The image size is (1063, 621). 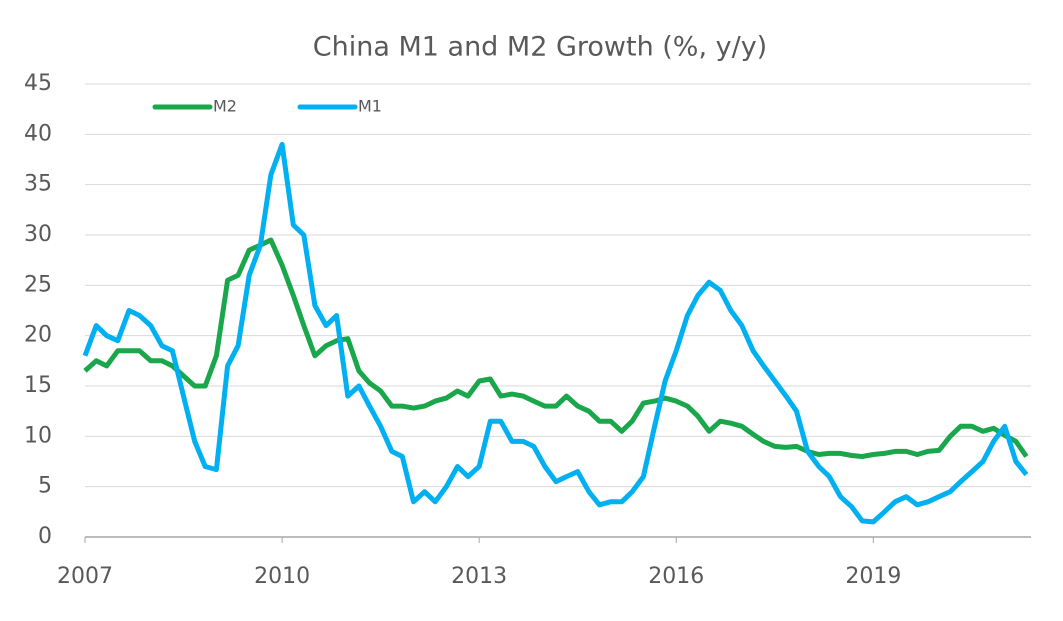 What do you see at coordinates (540, 47) in the screenshot?
I see `chart-title: China M1 and M2 Growth (%, y/y)` at bounding box center [540, 47].